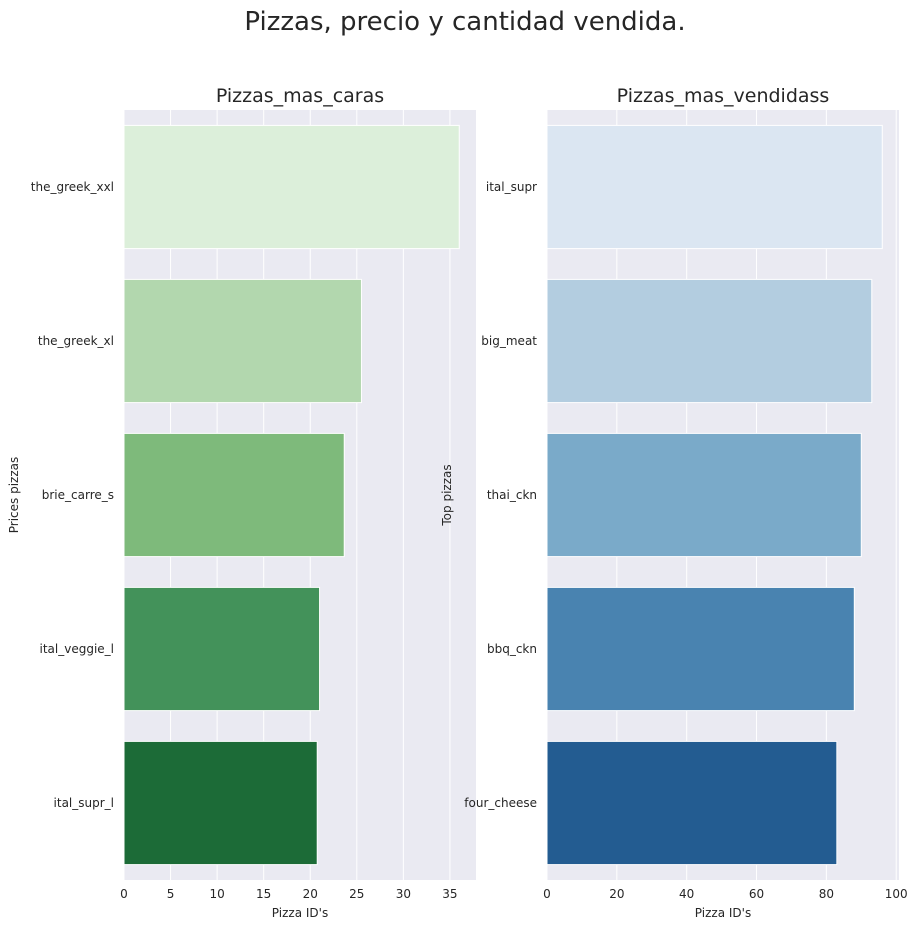 This screenshot has width=917, height=933. What do you see at coordinates (72, 187) in the screenshot?
I see `y-tick-label: the_greek_xxl` at bounding box center [72, 187].